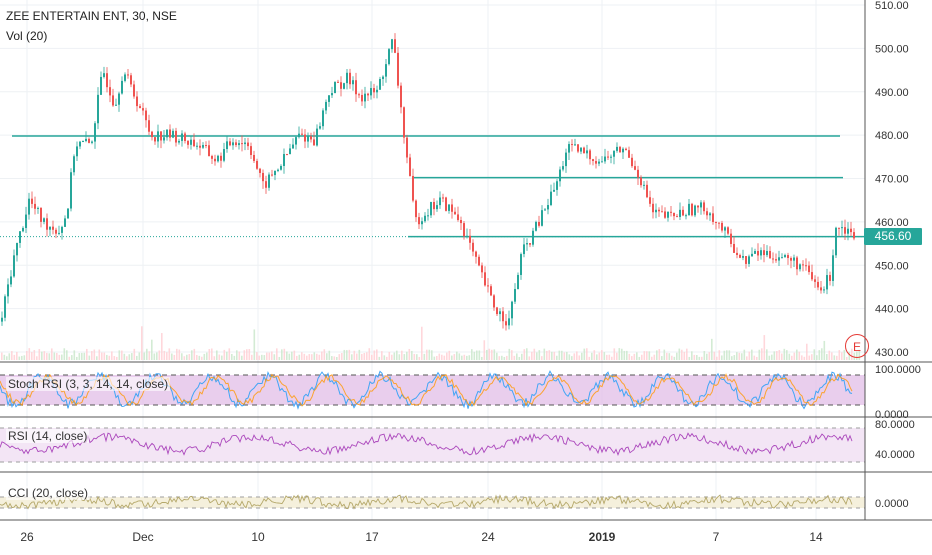 Image resolution: width=932 pixels, height=555 pixels. What do you see at coordinates (892, 6) in the screenshot?
I see `y-tick-label: 510.00` at bounding box center [892, 6].